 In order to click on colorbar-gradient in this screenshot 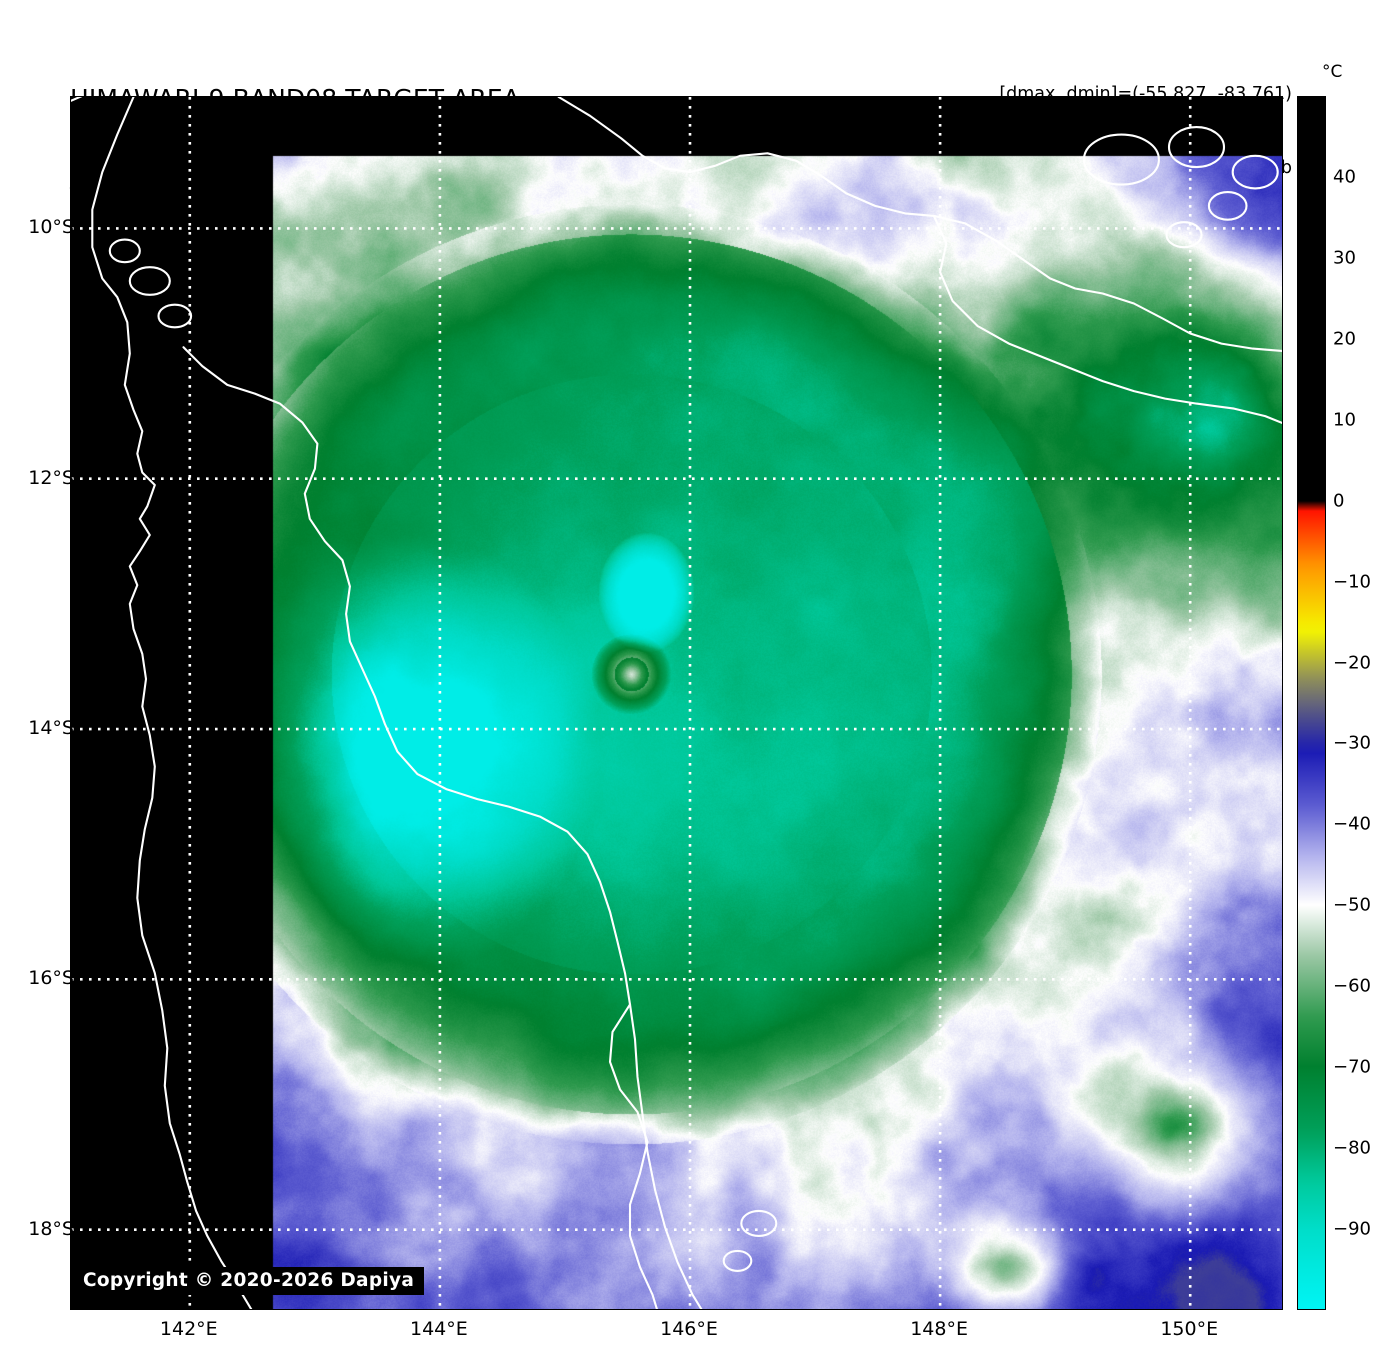, I will do `click(1311, 703)`.